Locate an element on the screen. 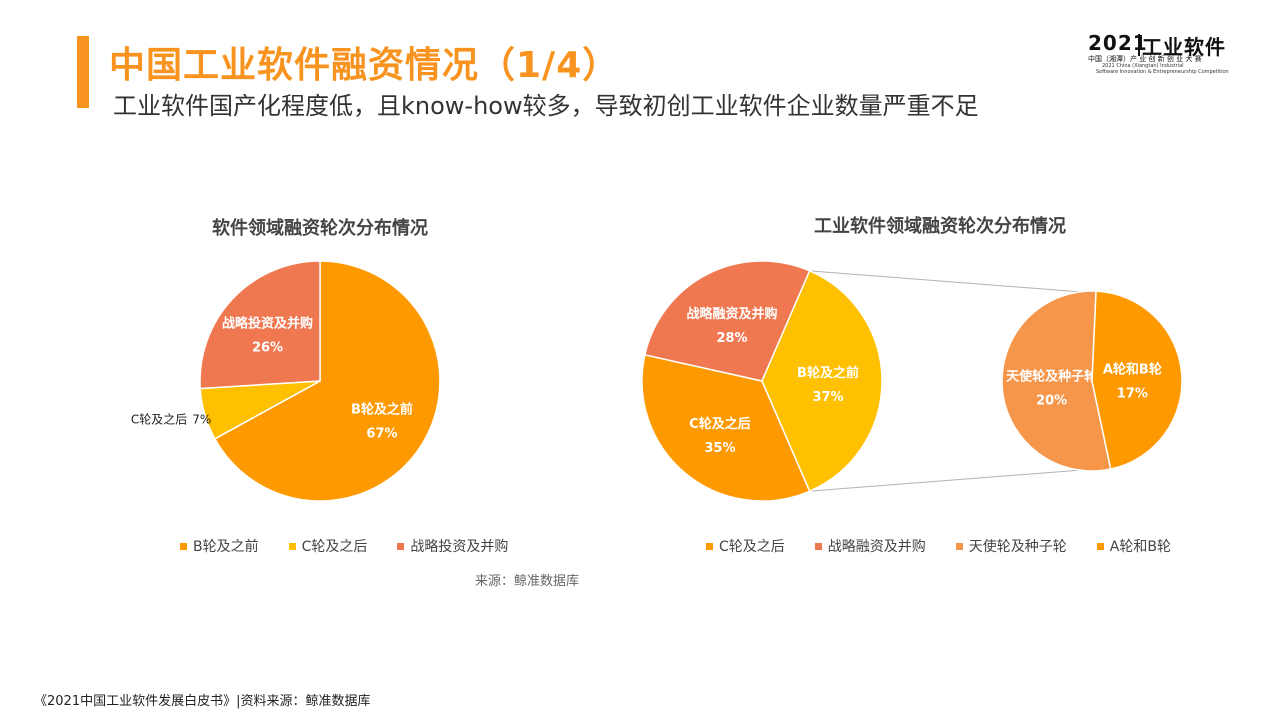  chart2-legend-label-0: C轮及之后 is located at coordinates (752, 547).